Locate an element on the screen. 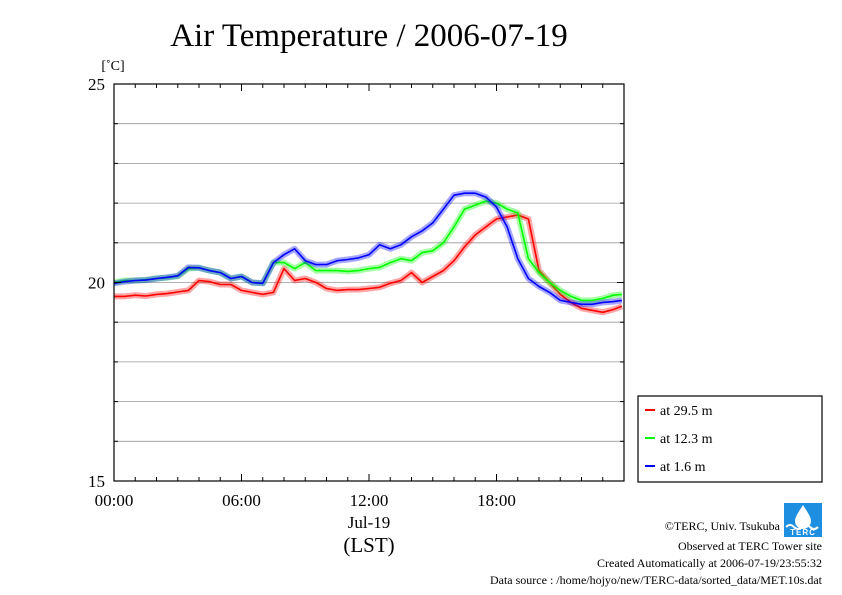  series-line-at-1-6-m is located at coordinates (368, 249).